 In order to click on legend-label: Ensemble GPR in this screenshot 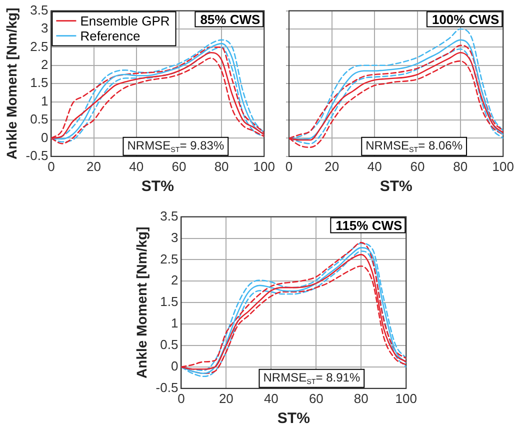, I will do `click(125, 20)`.